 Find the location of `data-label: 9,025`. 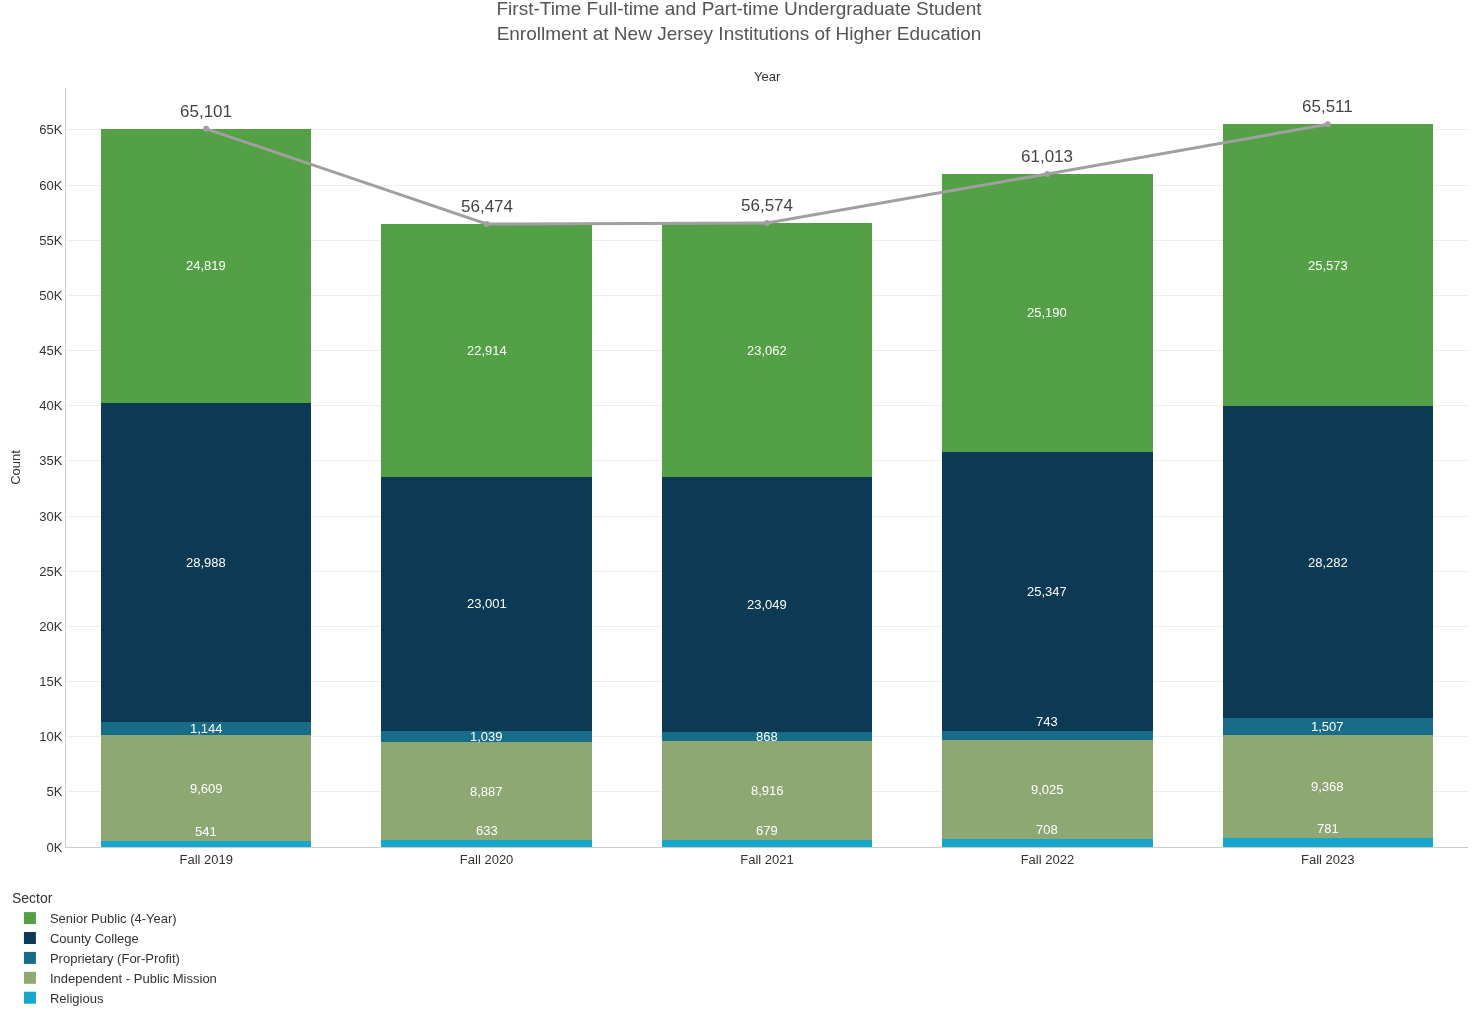

data-label: 9,025 is located at coordinates (1047, 789).